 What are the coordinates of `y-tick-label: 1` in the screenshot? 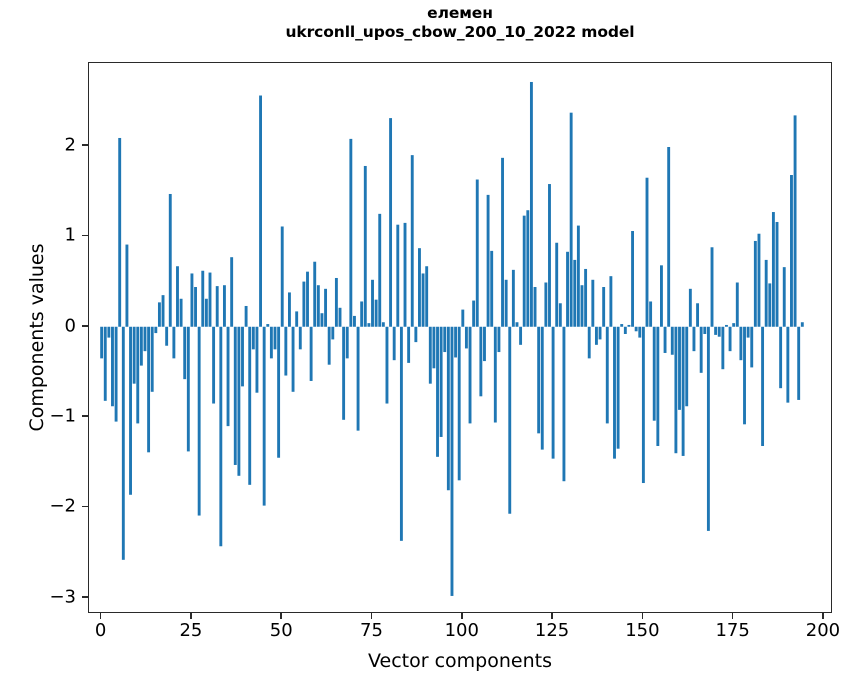 It's located at (70, 235).